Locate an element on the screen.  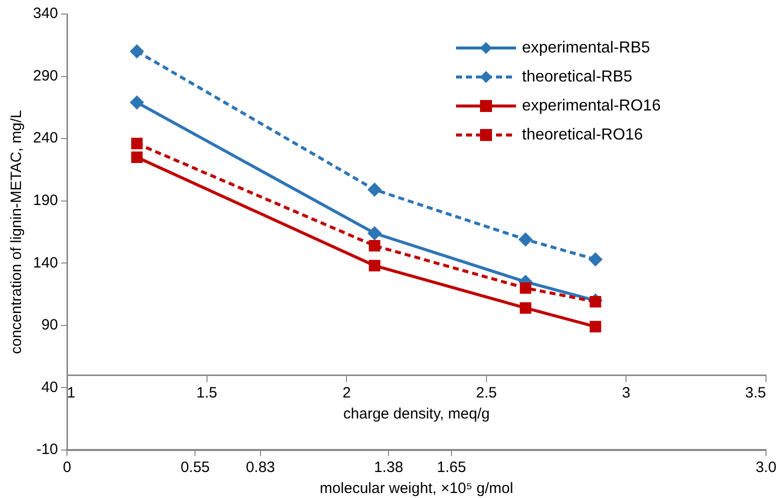
x2-tick-label: 0.83 is located at coordinates (261, 467).